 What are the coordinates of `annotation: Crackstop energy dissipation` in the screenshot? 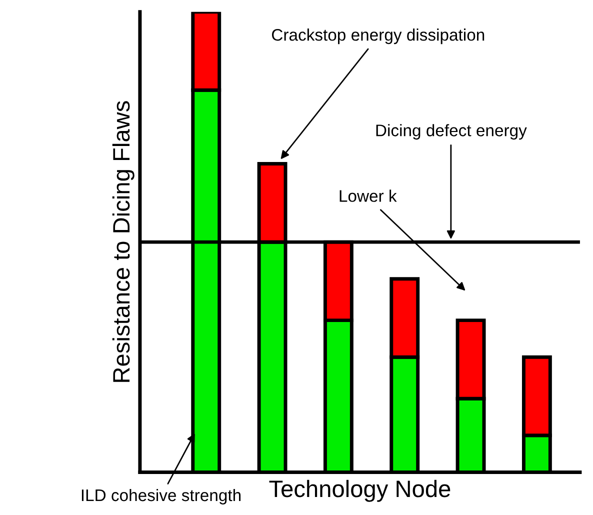 It's located at (378, 36).